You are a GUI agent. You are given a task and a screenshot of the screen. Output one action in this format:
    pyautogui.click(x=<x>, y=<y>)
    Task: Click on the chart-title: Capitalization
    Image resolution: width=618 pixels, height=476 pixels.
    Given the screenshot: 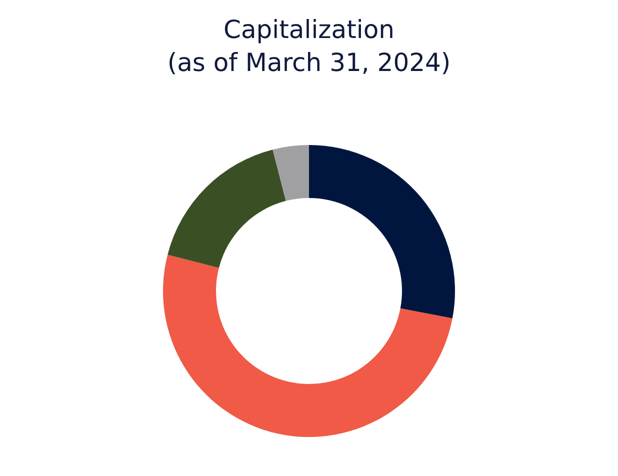 What is the action you would take?
    pyautogui.click(x=309, y=29)
    